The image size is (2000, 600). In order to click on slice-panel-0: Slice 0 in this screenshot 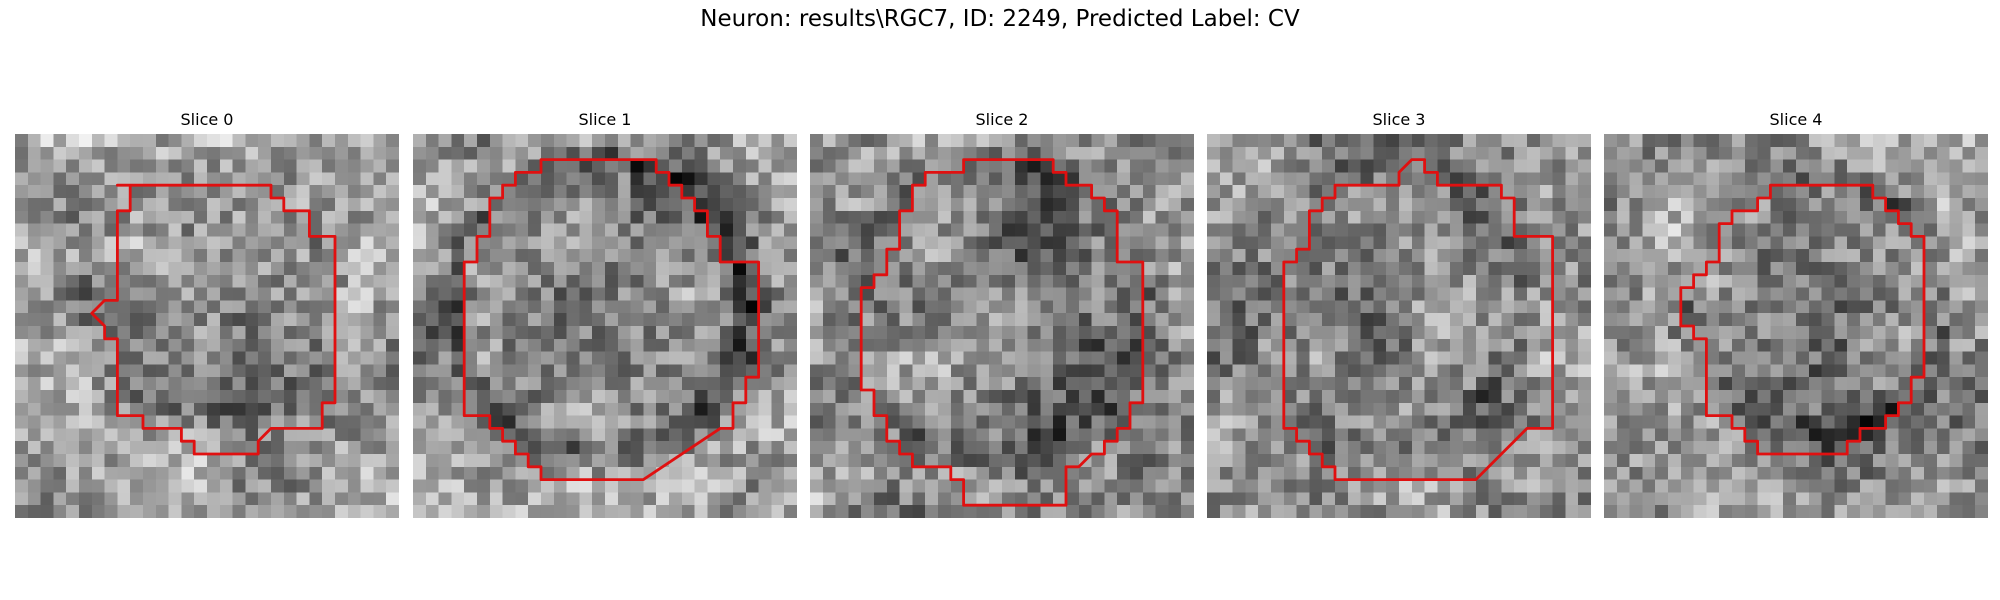, I will do `click(207, 313)`.